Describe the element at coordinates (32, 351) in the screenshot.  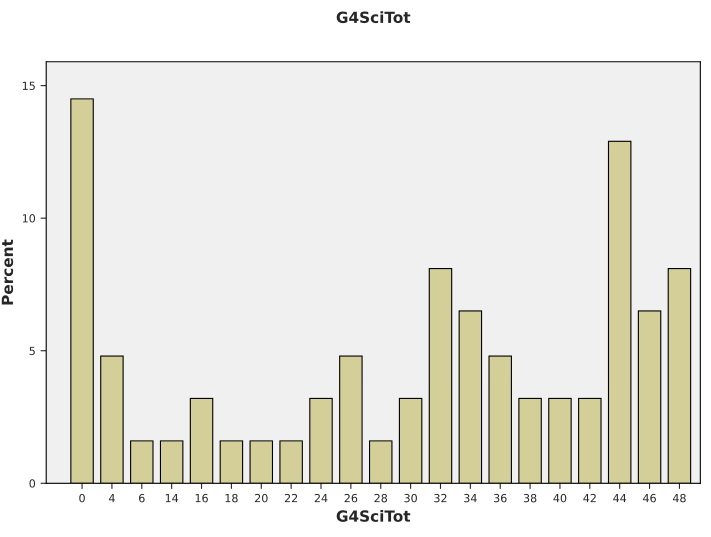
I see `y-tick-label: 5` at that location.